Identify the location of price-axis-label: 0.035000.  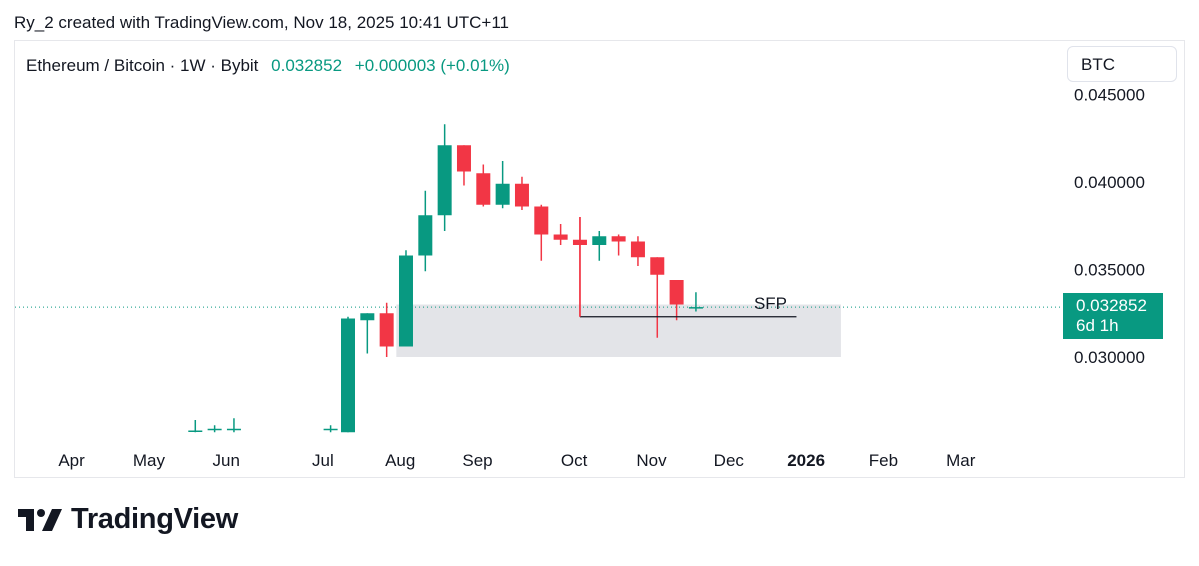
(1109, 270).